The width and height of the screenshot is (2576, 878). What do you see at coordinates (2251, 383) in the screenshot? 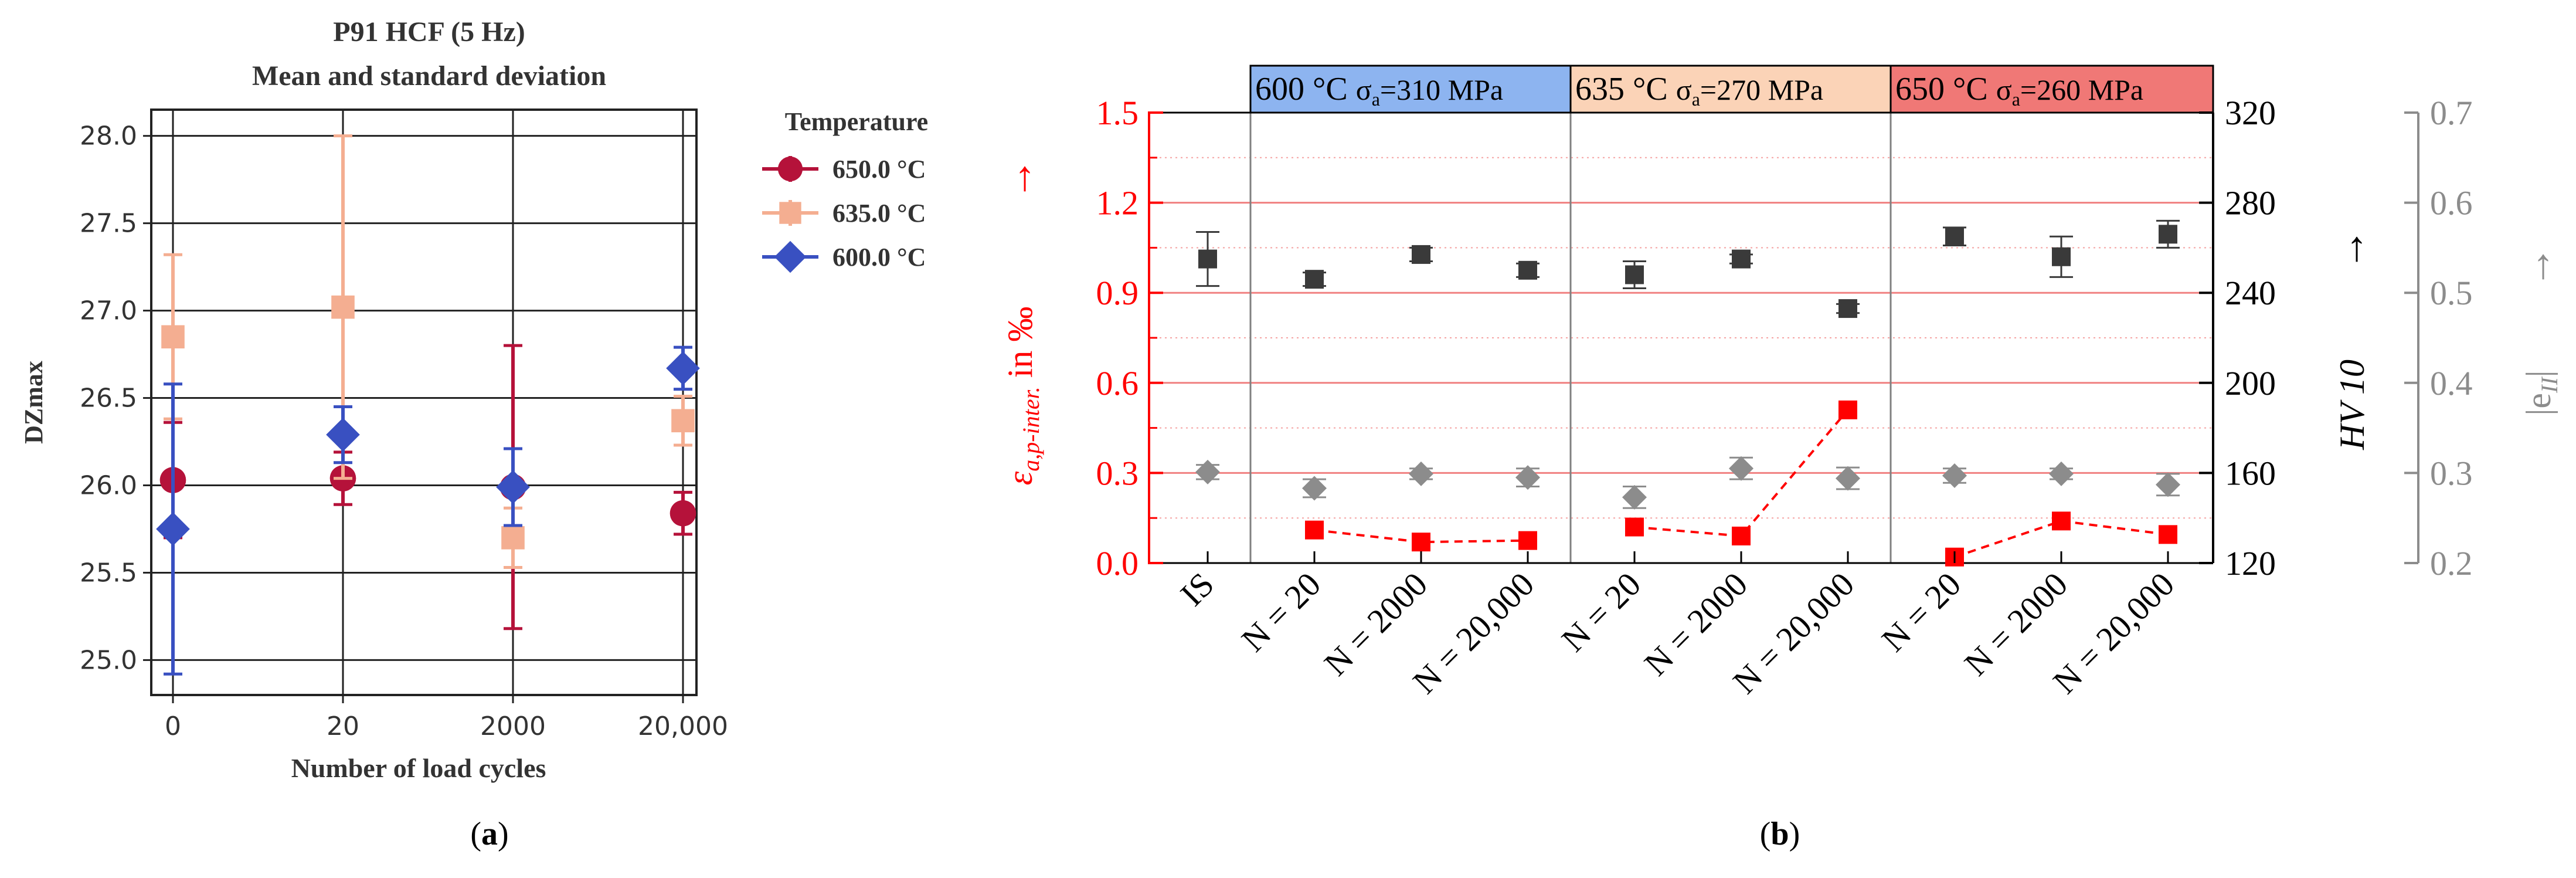
I see `hv-tick-label: 200` at bounding box center [2251, 383].